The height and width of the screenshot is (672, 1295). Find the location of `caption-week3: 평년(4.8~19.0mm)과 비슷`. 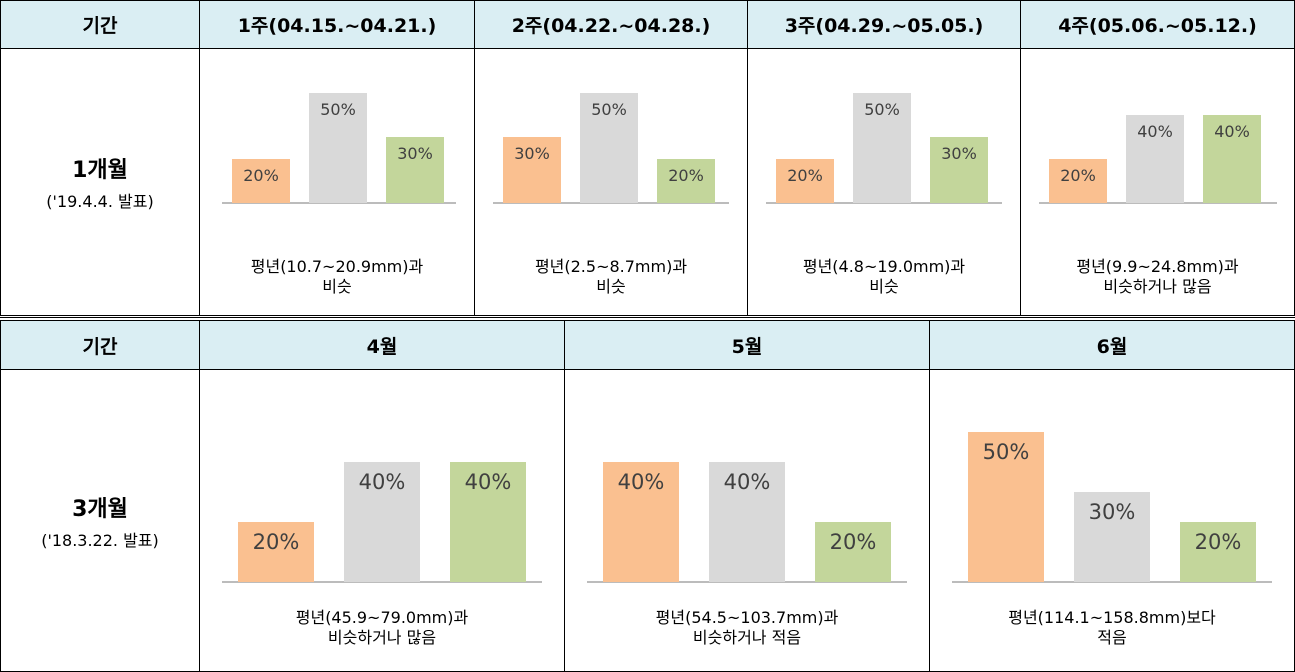

caption-week3: 평년(4.8~19.0mm)과 비슷 is located at coordinates (884, 277).